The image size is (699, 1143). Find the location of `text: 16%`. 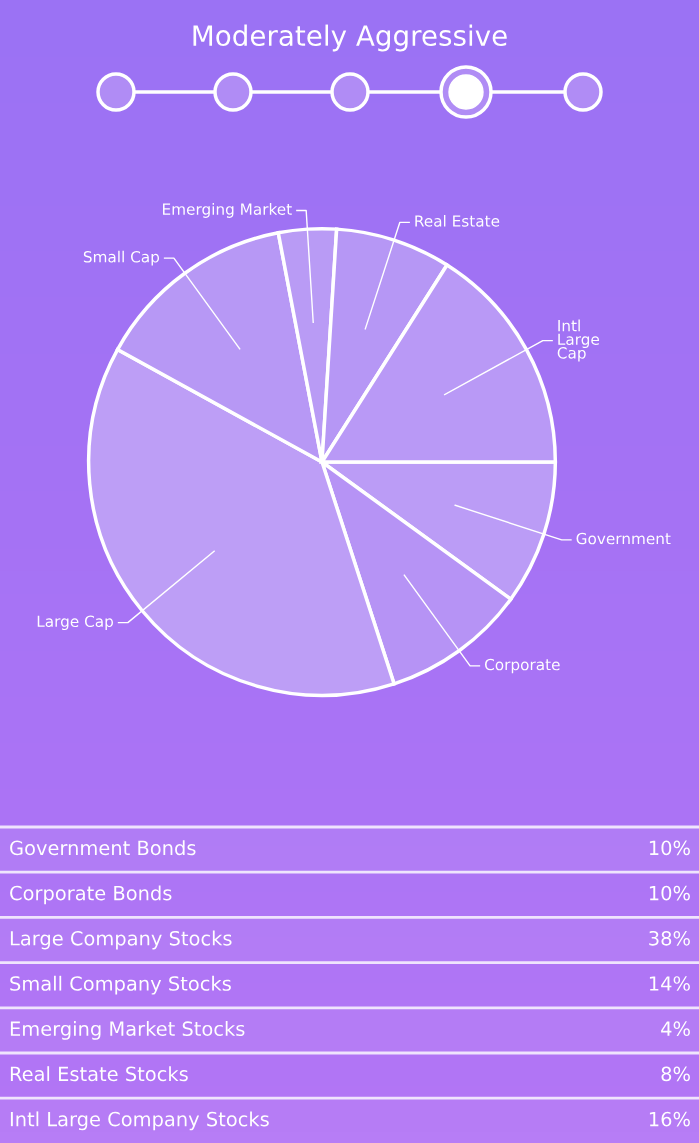

text: 16% is located at coordinates (669, 1119).